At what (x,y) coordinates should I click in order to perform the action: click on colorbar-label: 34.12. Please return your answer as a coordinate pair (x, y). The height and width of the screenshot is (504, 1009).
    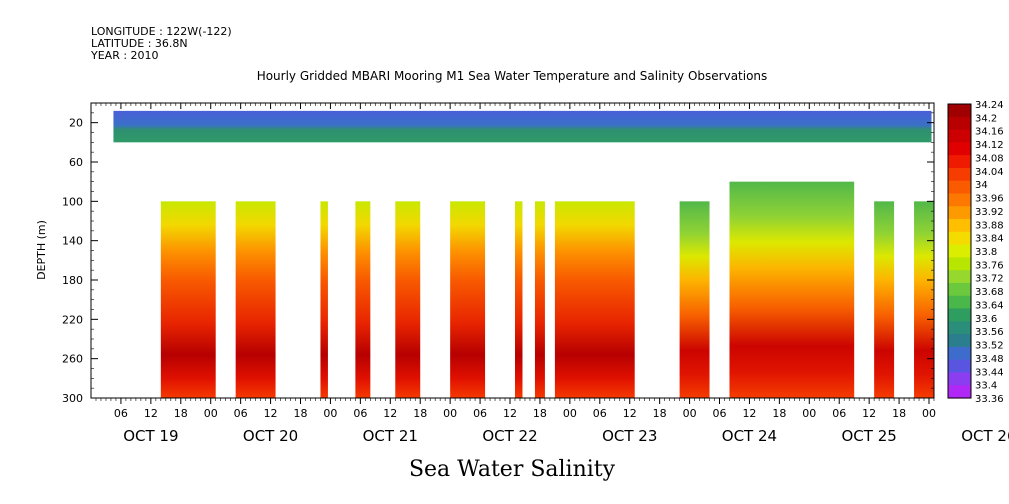
    Looking at the image, I should click on (989, 145).